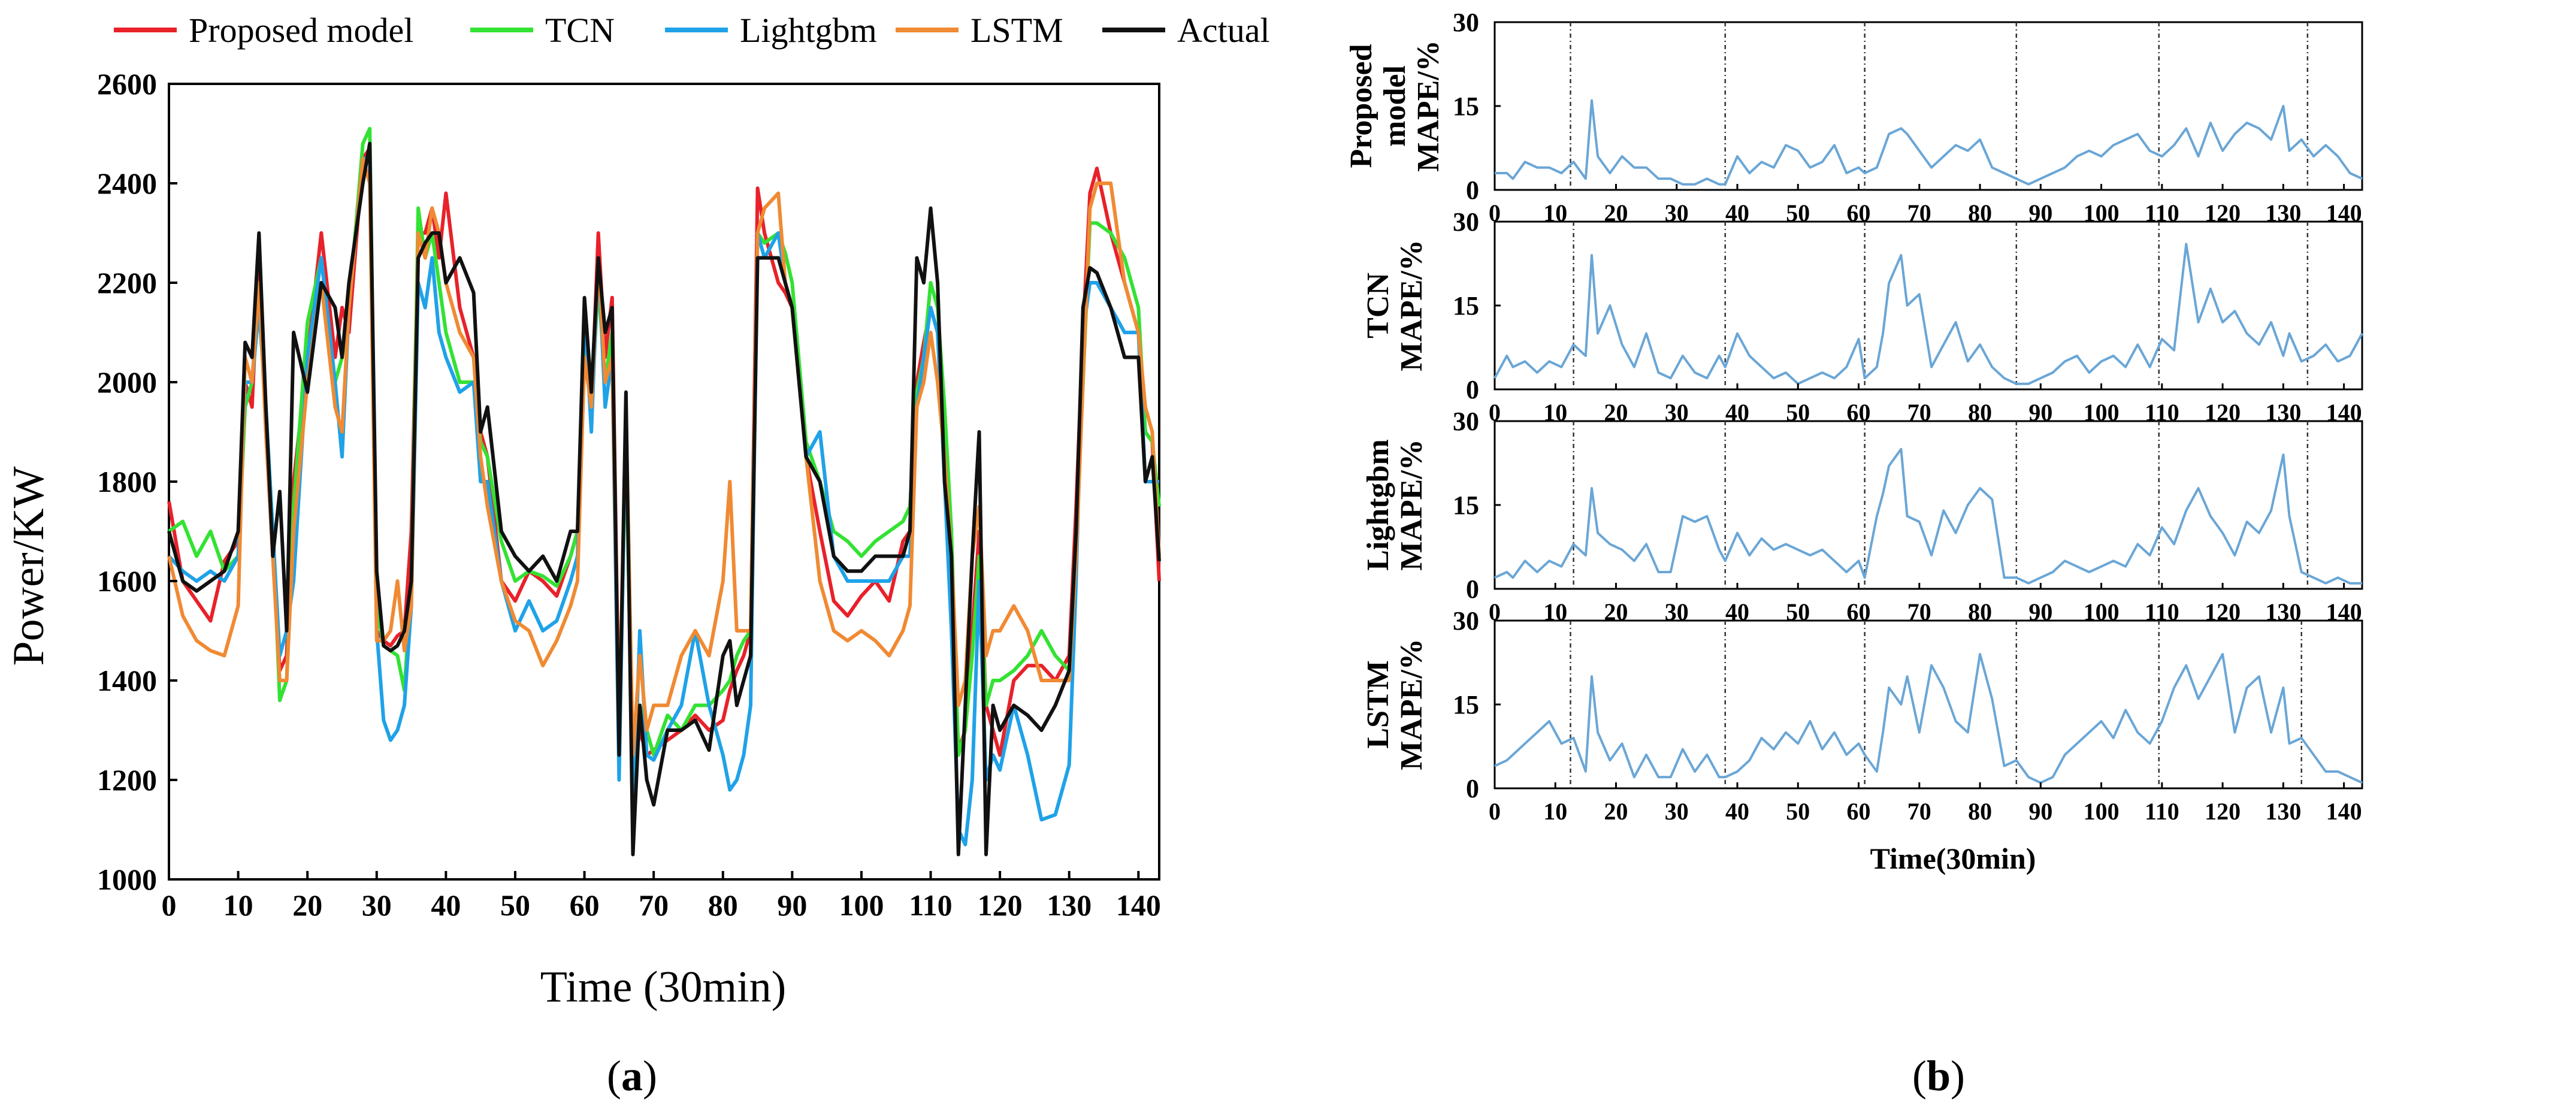 The height and width of the screenshot is (1110, 2576). What do you see at coordinates (1953, 858) in the screenshot?
I see `panel-b-x-axis-label: Time(30min)` at bounding box center [1953, 858].